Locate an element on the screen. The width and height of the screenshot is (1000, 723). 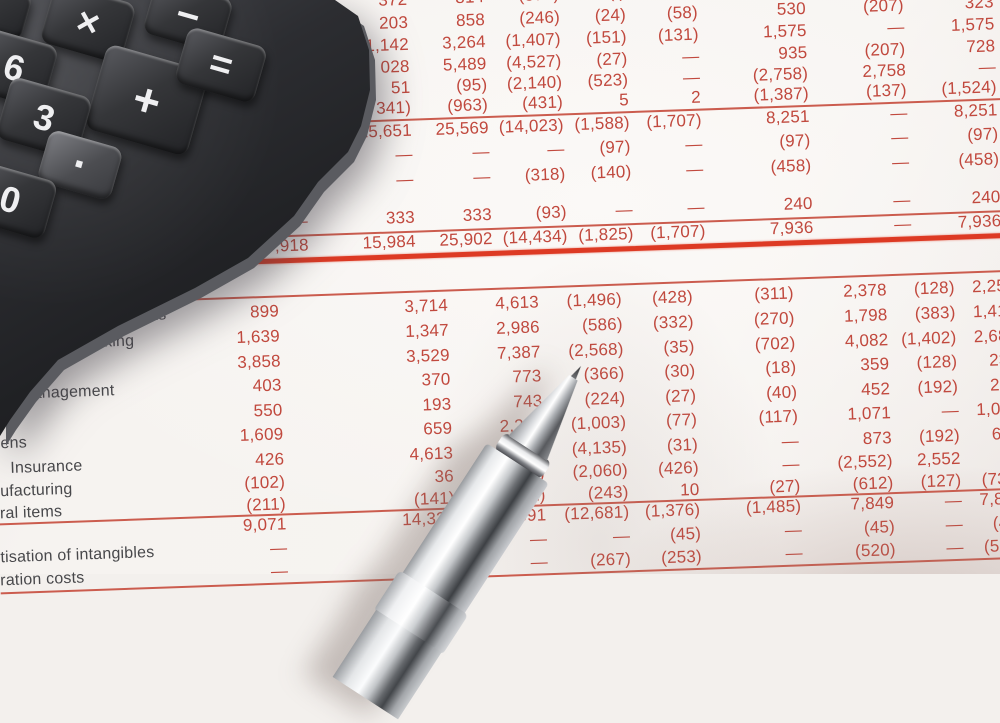
table-cell: 25,902 is located at coordinates (466, 239).